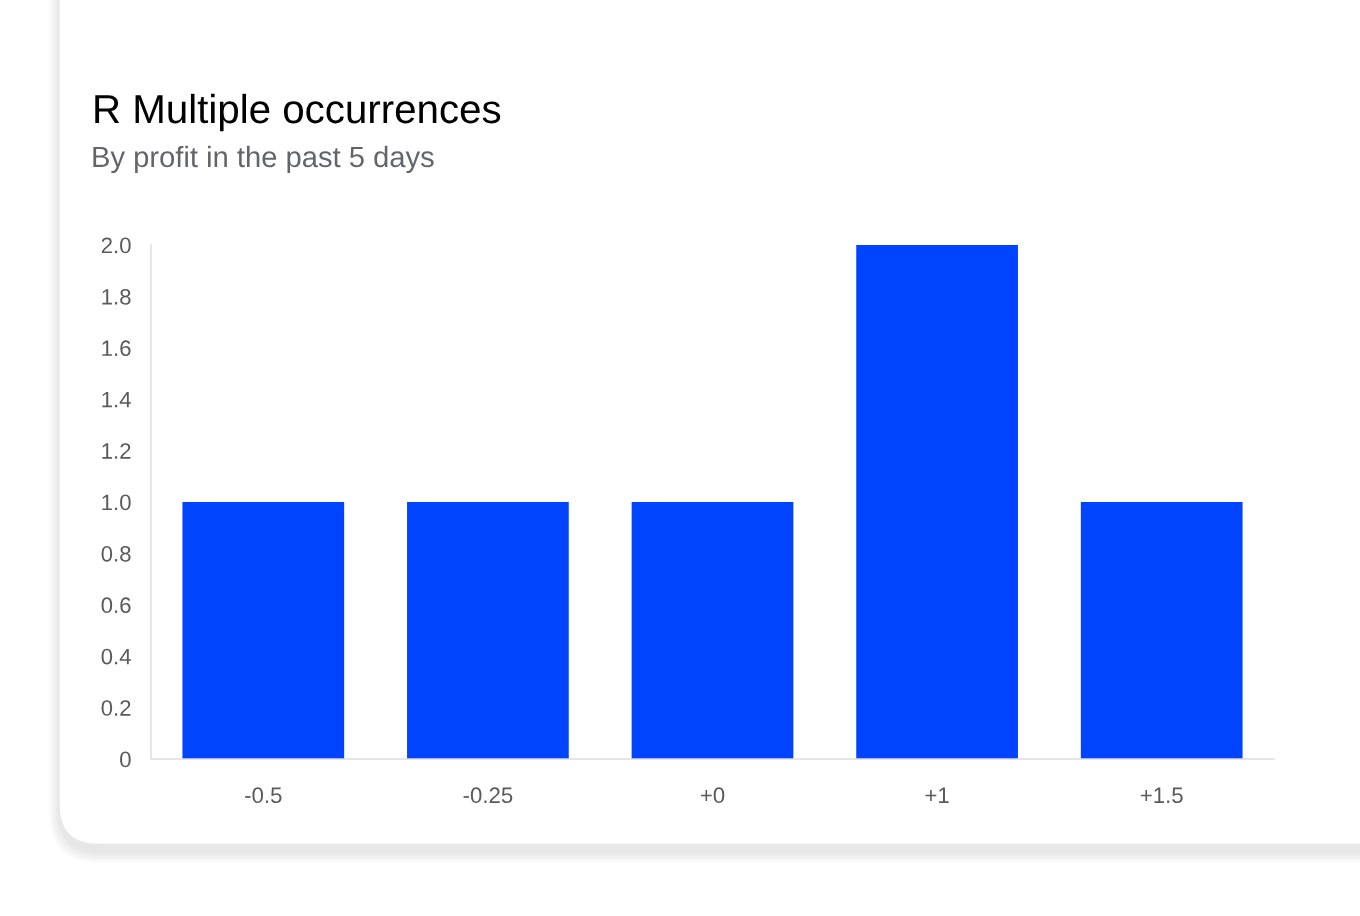 This screenshot has height=916, width=1360. Describe the element at coordinates (116, 399) in the screenshot. I see `y-tick-label: 1.4` at that location.